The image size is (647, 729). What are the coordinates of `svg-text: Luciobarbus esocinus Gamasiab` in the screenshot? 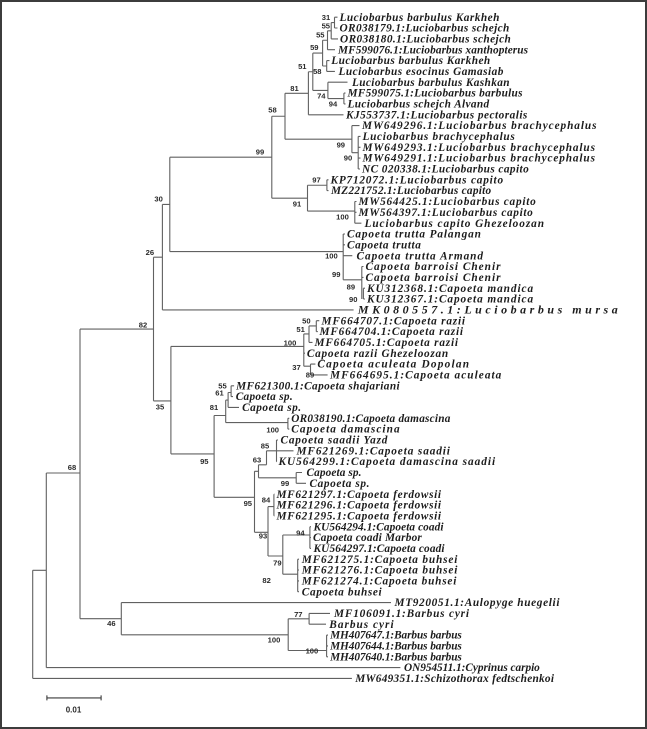 It's located at (421, 72).